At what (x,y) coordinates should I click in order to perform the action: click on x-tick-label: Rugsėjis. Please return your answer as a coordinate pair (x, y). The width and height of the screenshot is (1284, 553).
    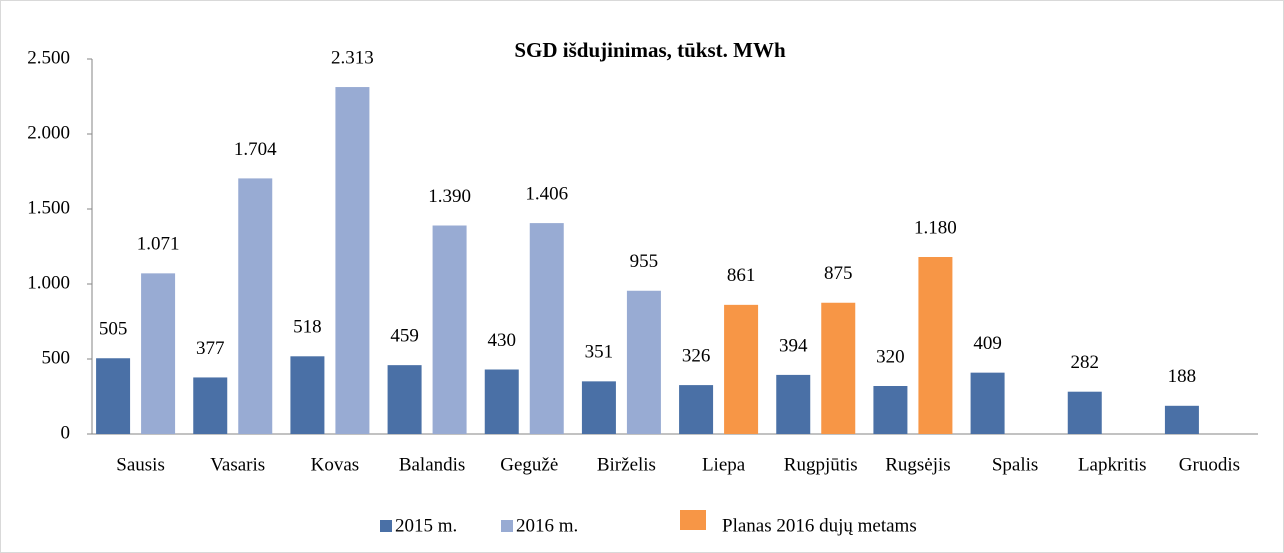
    Looking at the image, I should click on (917, 464).